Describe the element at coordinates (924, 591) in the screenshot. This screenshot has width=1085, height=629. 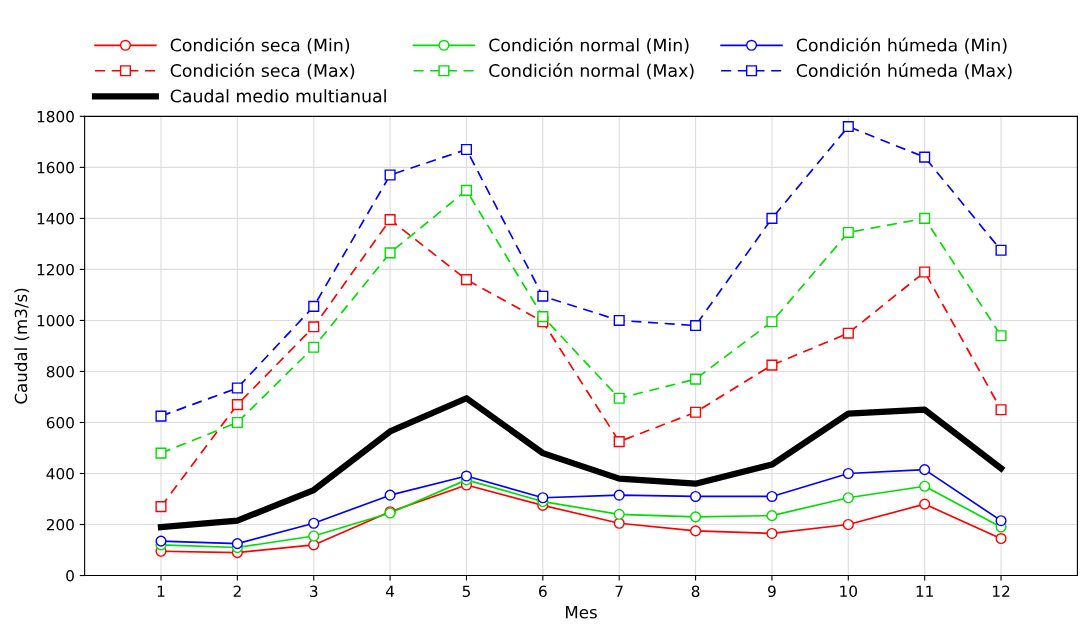
I see `x-tick-label: 11` at that location.